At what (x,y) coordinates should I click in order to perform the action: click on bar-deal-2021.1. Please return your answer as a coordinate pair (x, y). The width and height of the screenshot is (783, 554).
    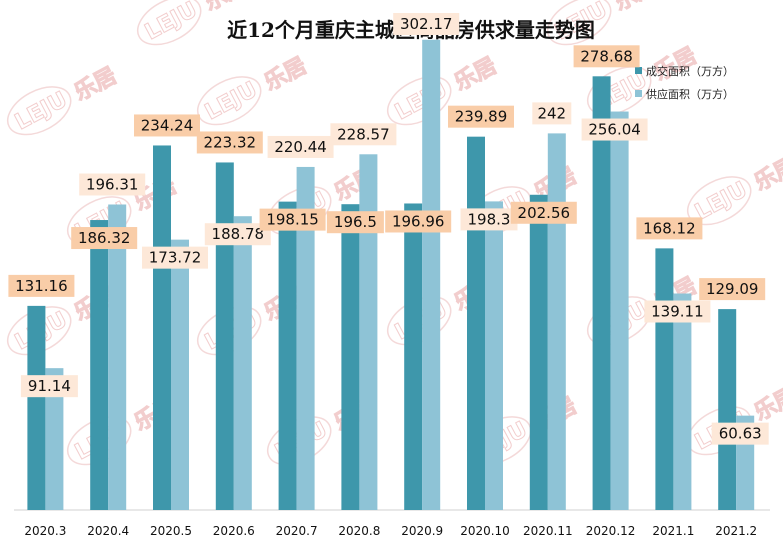
    Looking at the image, I should click on (664, 379).